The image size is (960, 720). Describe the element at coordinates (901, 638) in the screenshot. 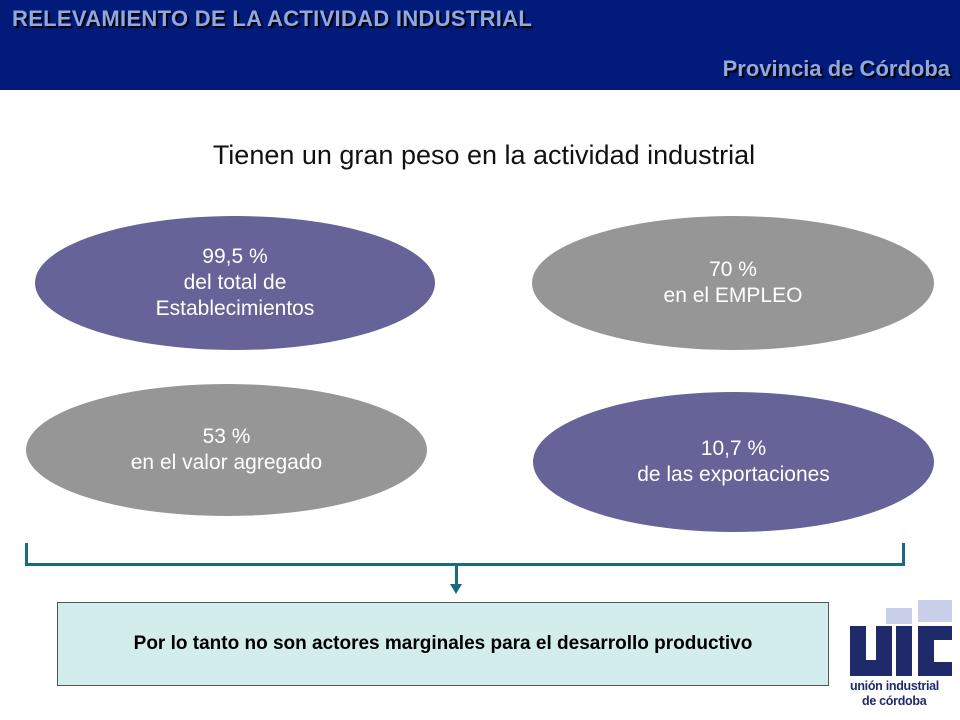

I see `uic-logo-mark` at that location.